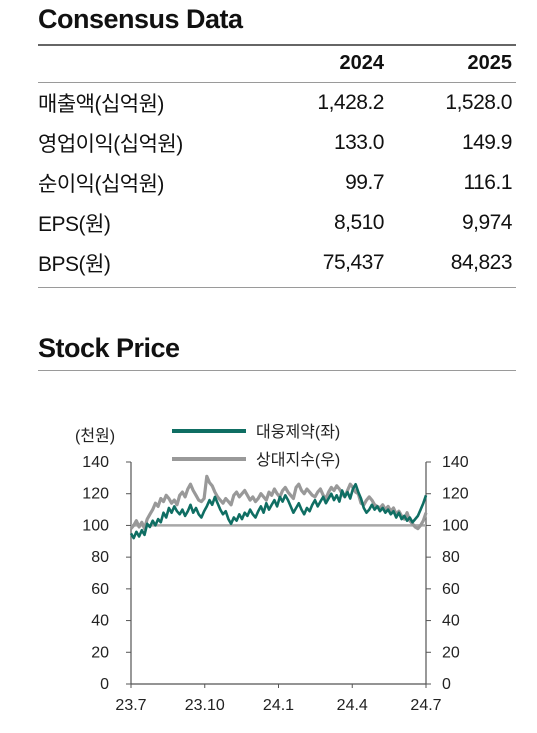 The image size is (537, 733). I want to click on value-2024: 99.7, so click(364, 182).